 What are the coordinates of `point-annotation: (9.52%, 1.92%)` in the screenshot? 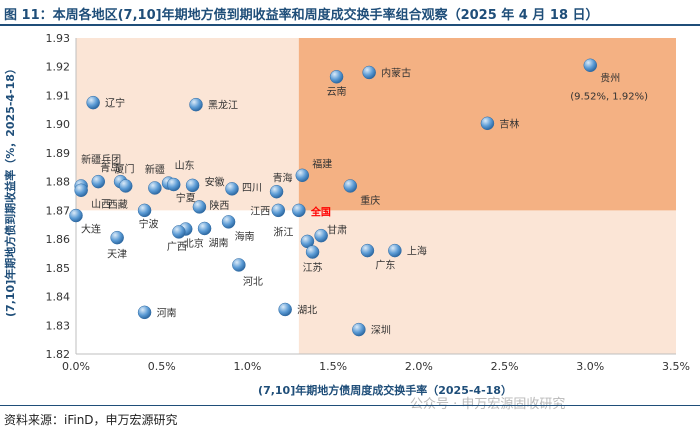 It's located at (609, 96).